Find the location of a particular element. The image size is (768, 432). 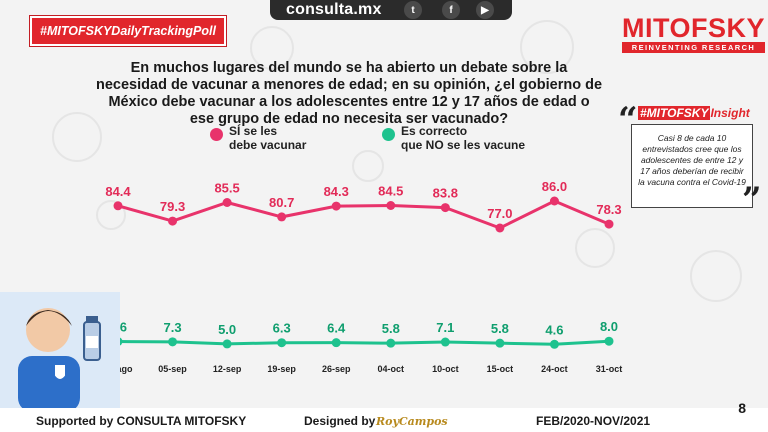

insight-title-suffix: Insight is located at coordinates (730, 113).